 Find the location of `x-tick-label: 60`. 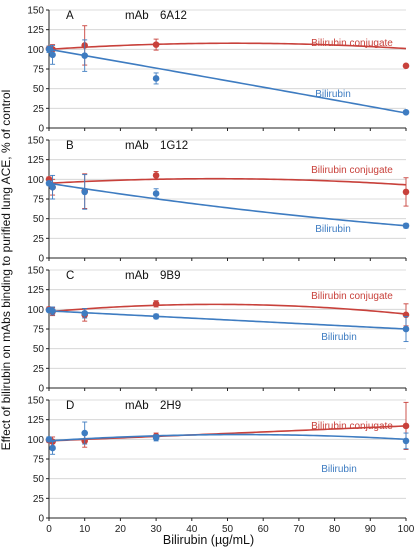

x-tick-label: 60 is located at coordinates (264, 529).